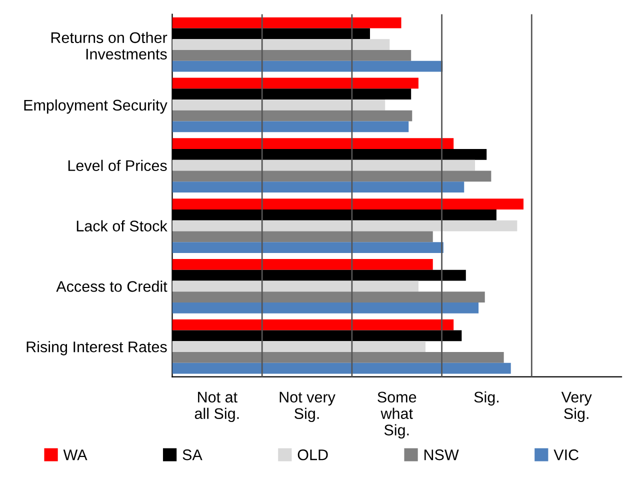  What do you see at coordinates (397, 415) in the screenshot?
I see `text: Some what Sig.` at bounding box center [397, 415].